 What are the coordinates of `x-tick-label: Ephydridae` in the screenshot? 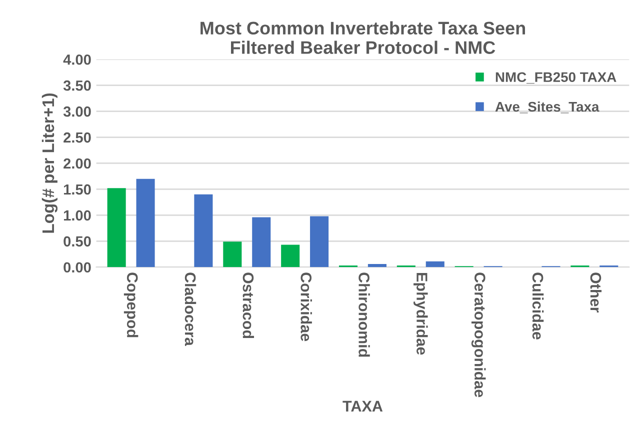 It's located at (421, 314).